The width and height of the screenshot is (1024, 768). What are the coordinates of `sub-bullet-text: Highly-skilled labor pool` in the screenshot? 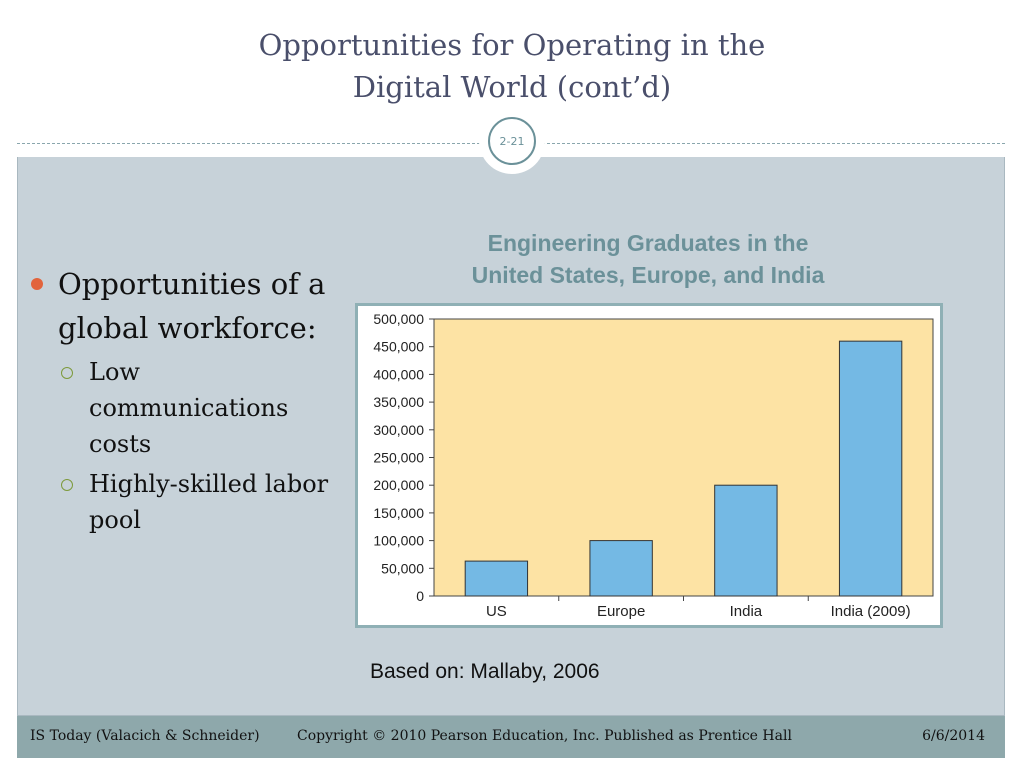 It's located at (209, 502).